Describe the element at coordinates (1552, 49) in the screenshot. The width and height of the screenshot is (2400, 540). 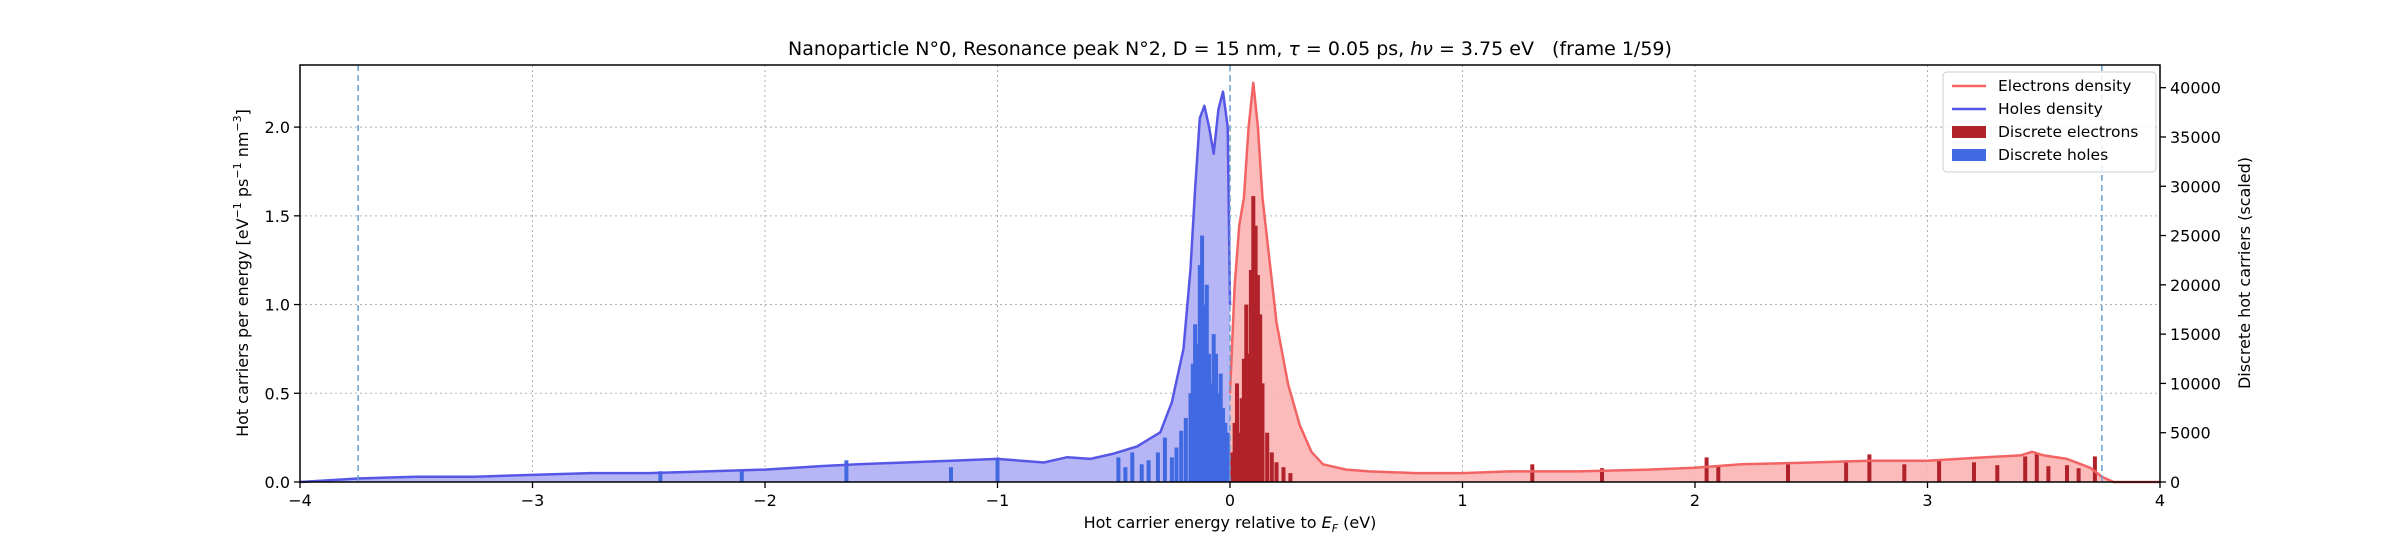
I see `title-part-3: = 3.75 eV (frame 1/59)` at that location.